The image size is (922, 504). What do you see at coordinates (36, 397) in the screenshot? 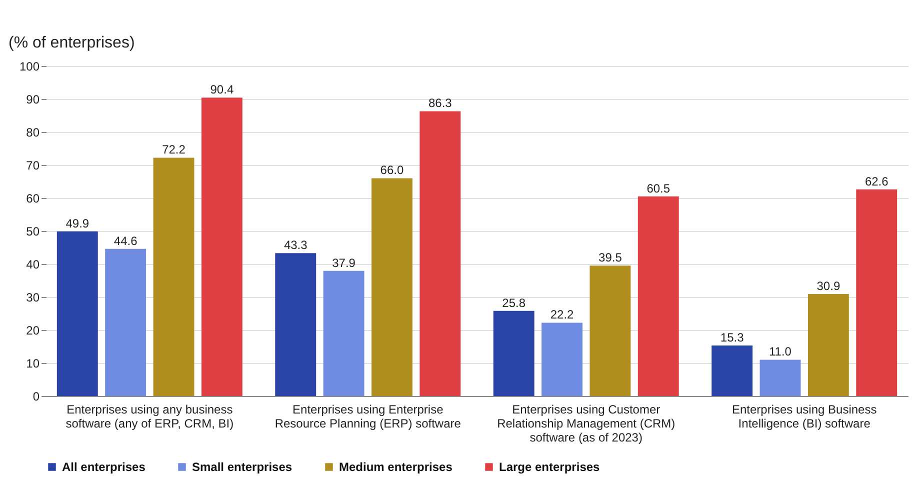
I see `y-tick-label: 0` at bounding box center [36, 397].